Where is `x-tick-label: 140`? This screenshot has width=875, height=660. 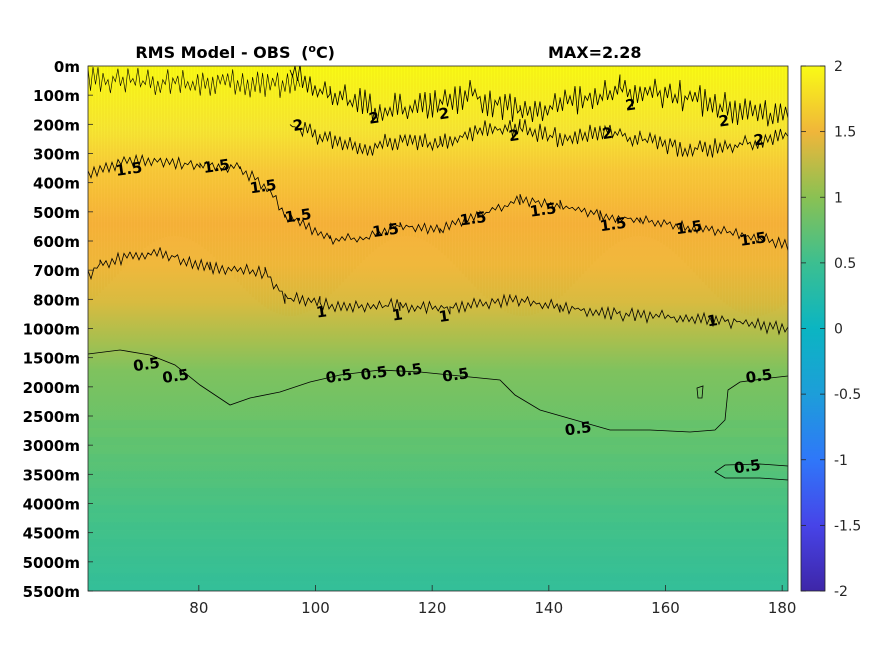
x-tick-label: 140 is located at coordinates (549, 608).